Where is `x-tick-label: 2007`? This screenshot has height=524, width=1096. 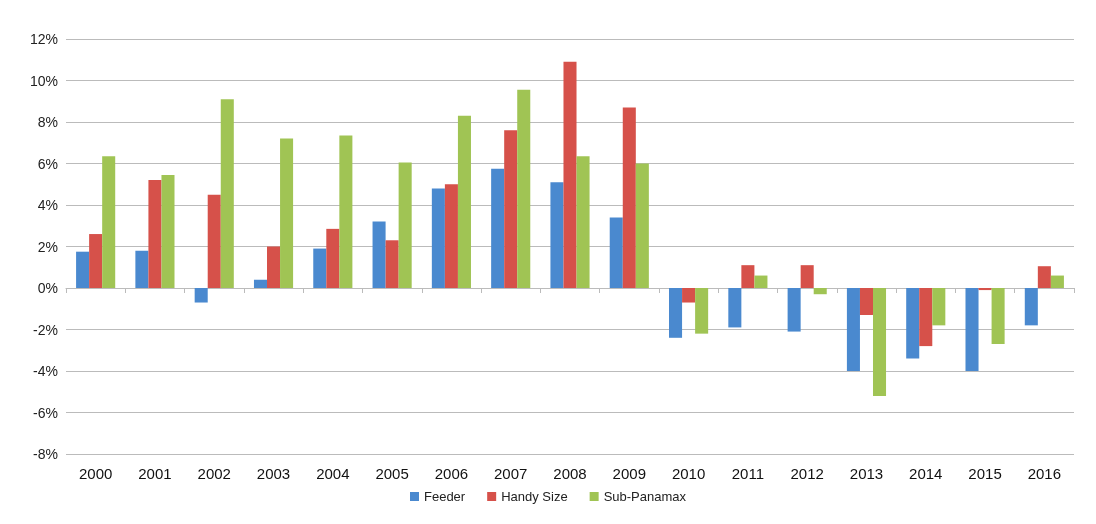 x-tick-label: 2007 is located at coordinates (511, 473).